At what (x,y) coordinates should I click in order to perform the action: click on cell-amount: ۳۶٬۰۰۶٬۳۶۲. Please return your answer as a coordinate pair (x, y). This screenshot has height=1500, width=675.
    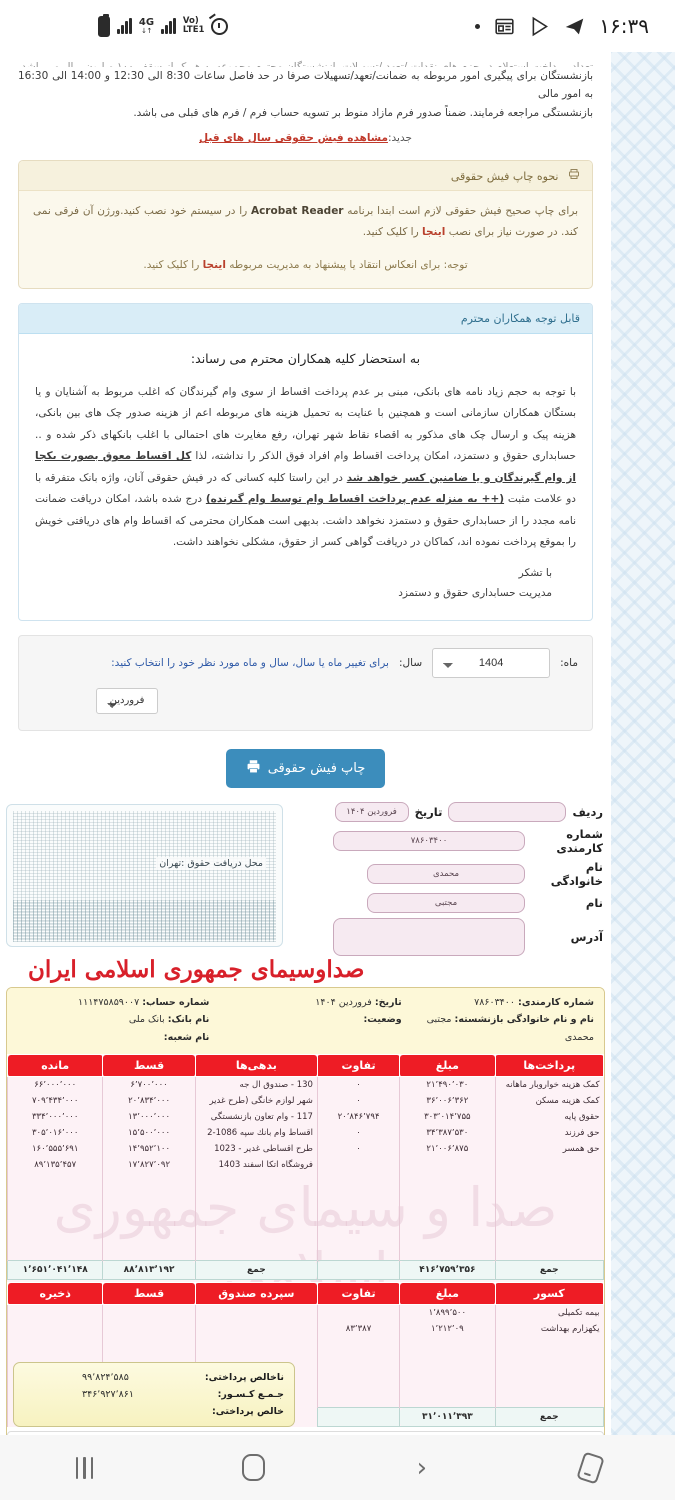
    Looking at the image, I should click on (447, 1100).